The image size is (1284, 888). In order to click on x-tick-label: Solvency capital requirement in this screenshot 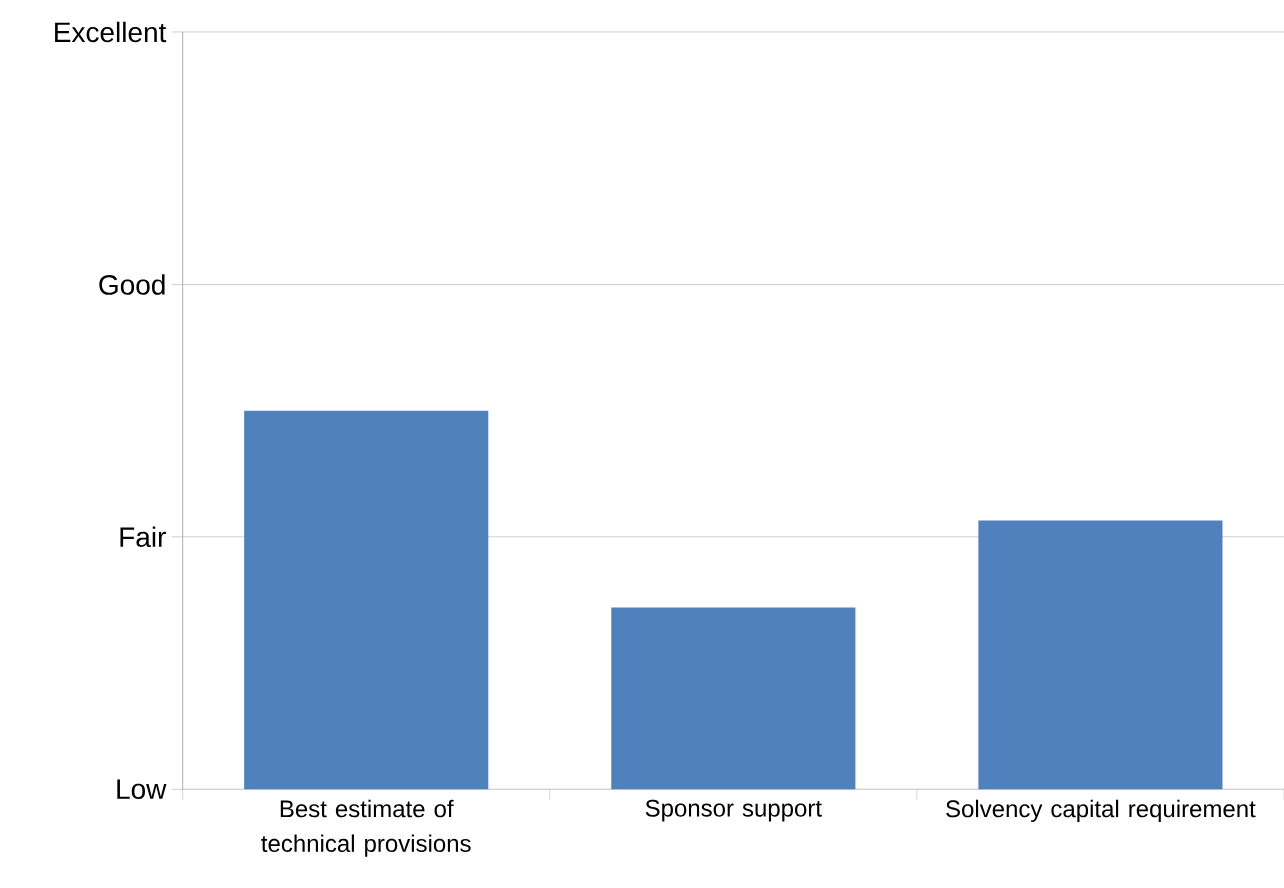, I will do `click(1101, 811)`.